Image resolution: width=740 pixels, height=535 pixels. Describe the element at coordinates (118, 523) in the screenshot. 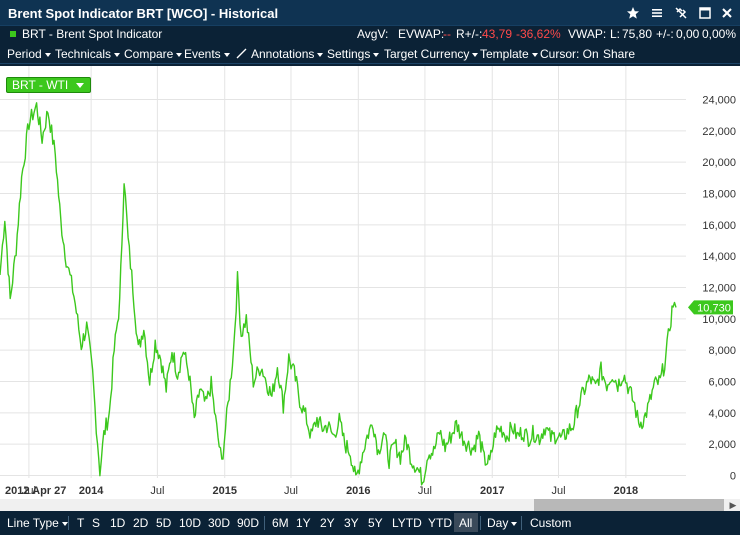

I see `period-button-1d: 1D` at that location.